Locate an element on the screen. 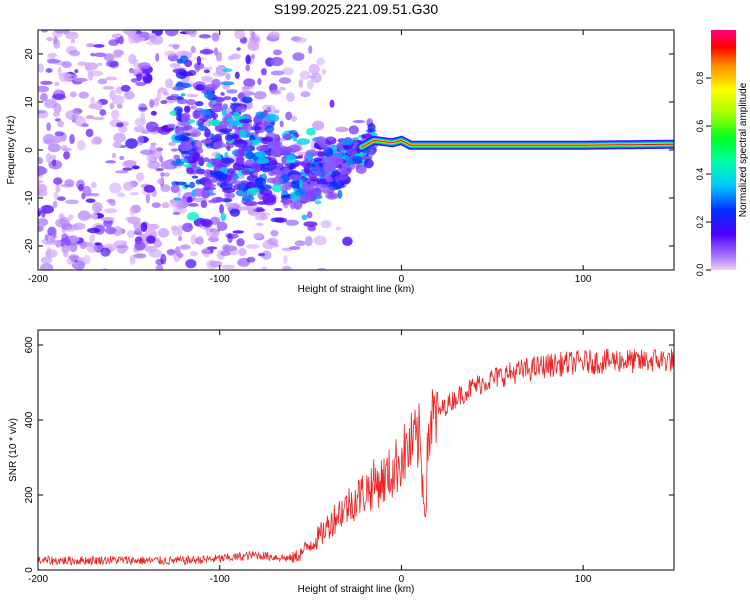  x-tick-label: -100 is located at coordinates (220, 279).